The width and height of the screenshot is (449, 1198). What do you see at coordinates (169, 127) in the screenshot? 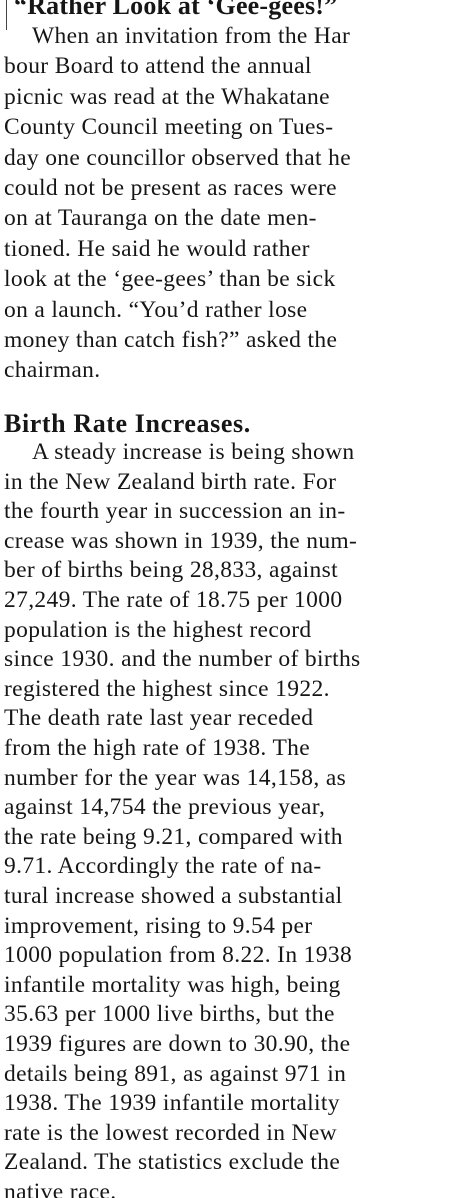
I see `text-line: County Council meeting on Tues-` at bounding box center [169, 127].